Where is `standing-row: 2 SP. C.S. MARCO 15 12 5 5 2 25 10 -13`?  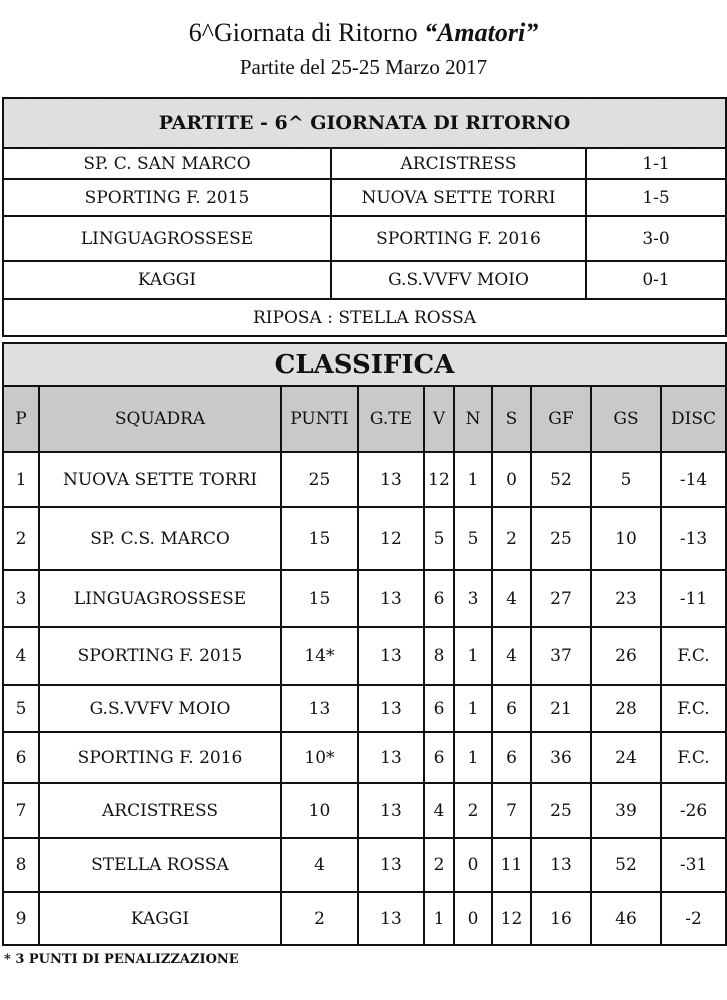
standing-row: 2 SP. C.S. MARCO 15 12 5 5 2 25 10 -13 is located at coordinates (364, 538).